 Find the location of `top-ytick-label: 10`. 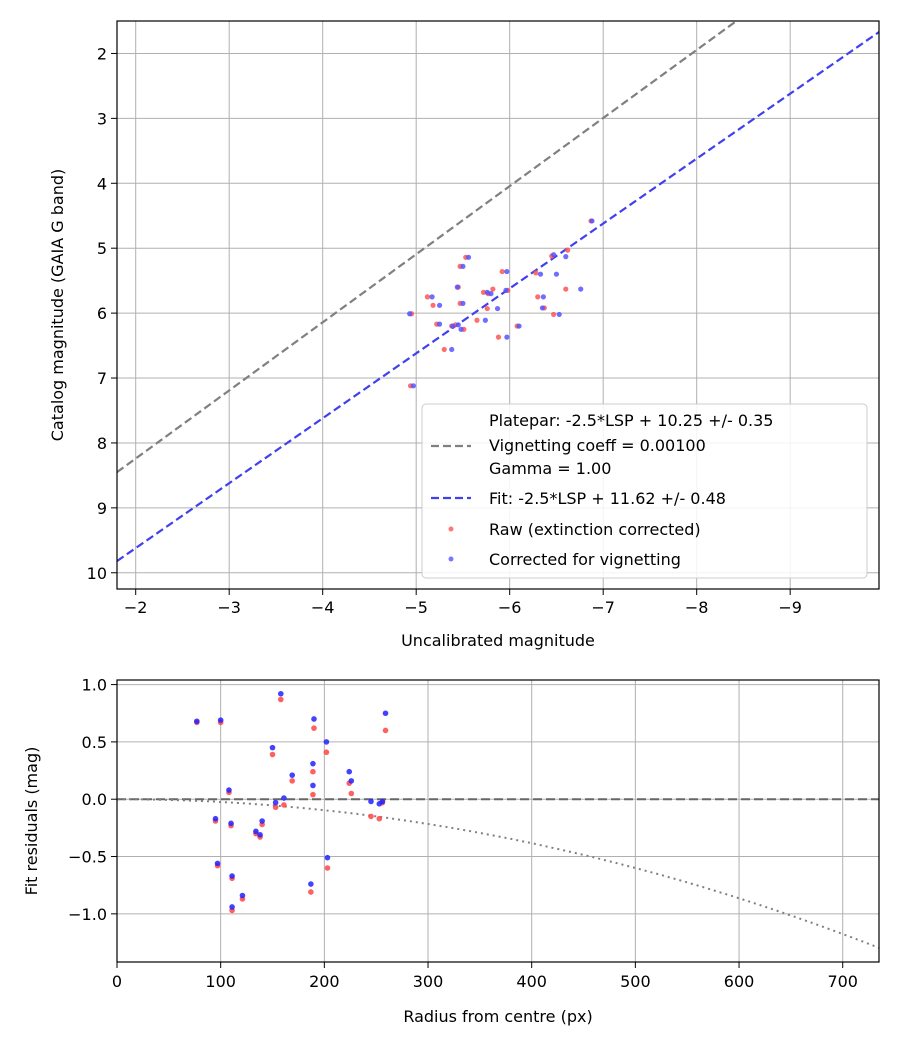

top-ytick-label: 10 is located at coordinates (97, 573).